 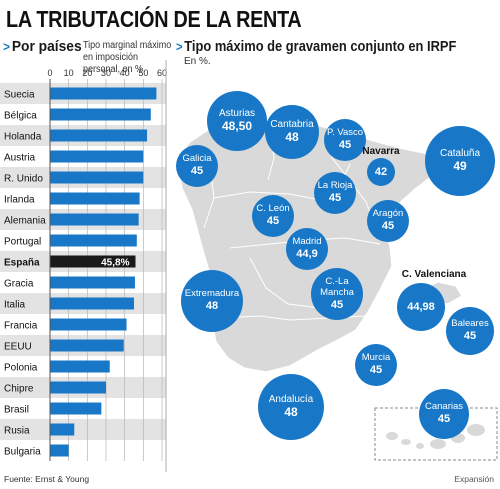 What do you see at coordinates (49, 73) in the screenshot?
I see `x-tick-label: 0` at bounding box center [49, 73].